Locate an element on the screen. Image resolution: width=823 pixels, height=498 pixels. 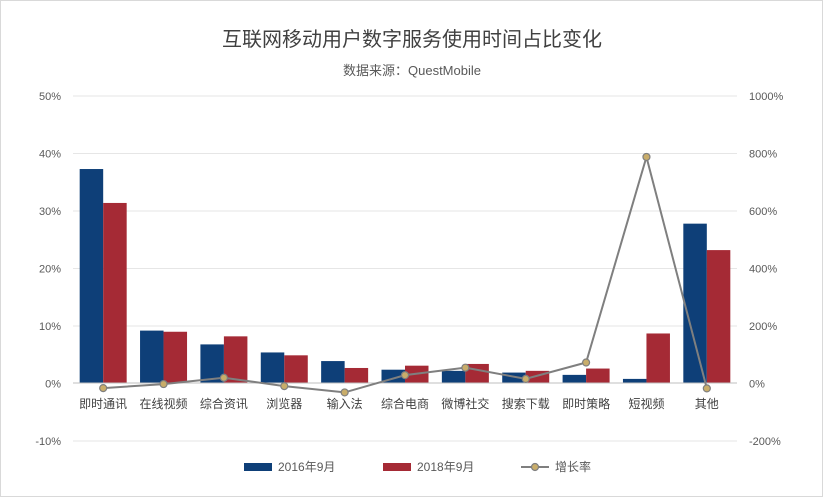
left-tick-label: -10% is located at coordinates (48, 442).